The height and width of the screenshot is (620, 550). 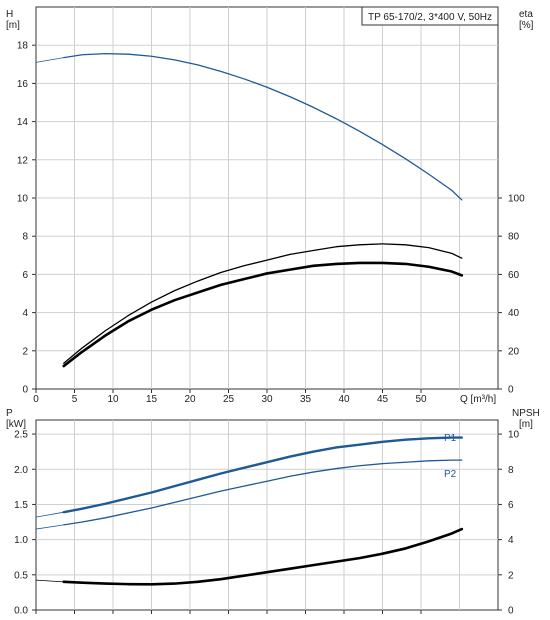 I want to click on bot-series-0-line, so click(x=263, y=475).